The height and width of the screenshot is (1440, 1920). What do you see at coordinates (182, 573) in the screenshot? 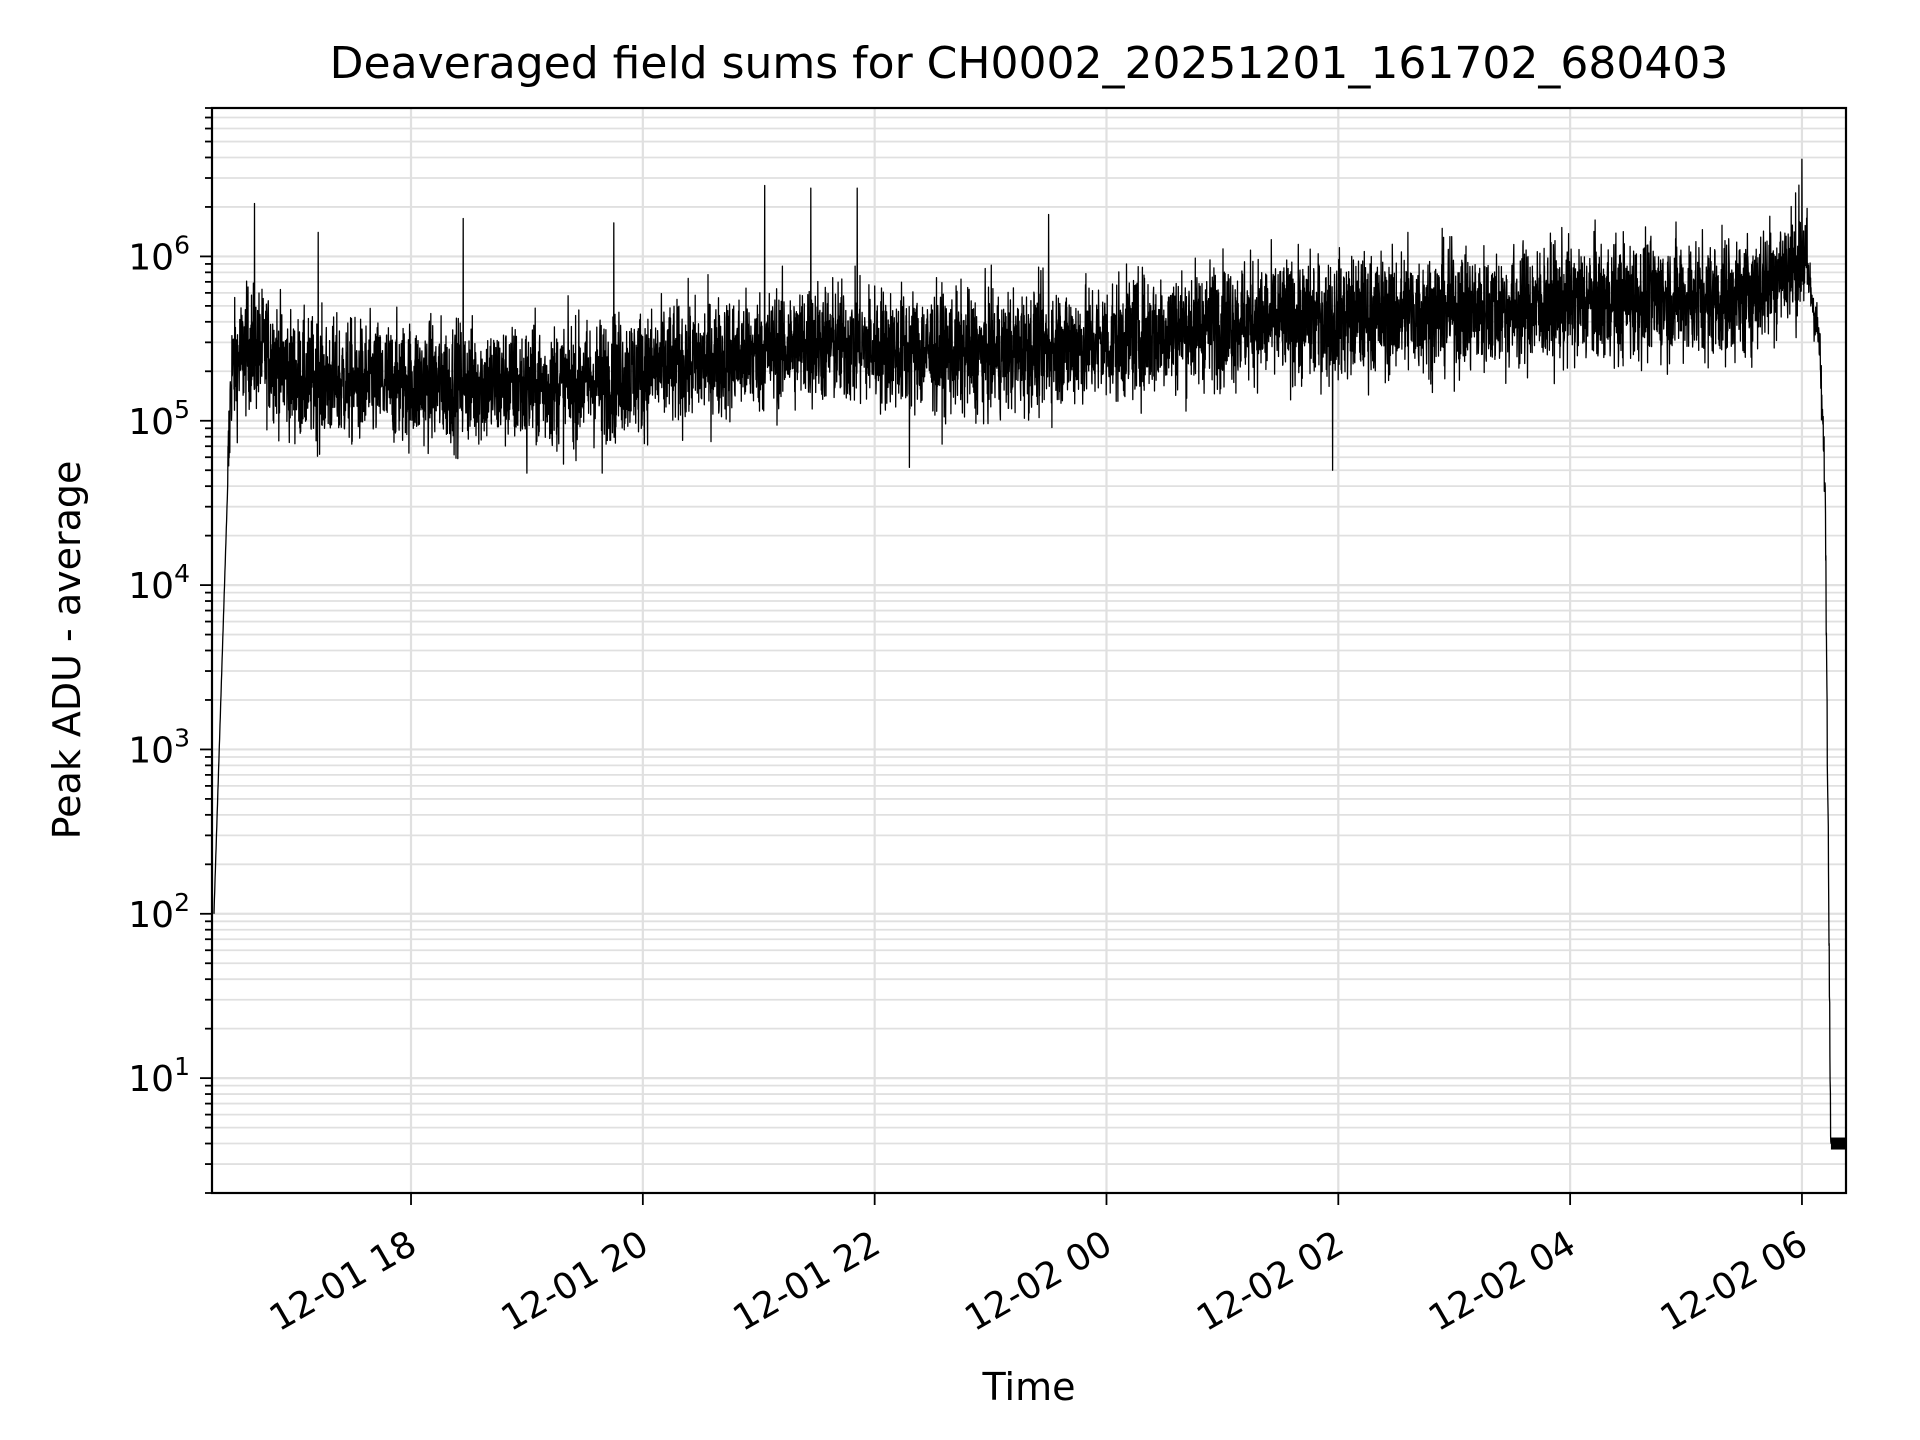
I see `y-tick-exponent: 4` at bounding box center [182, 573].